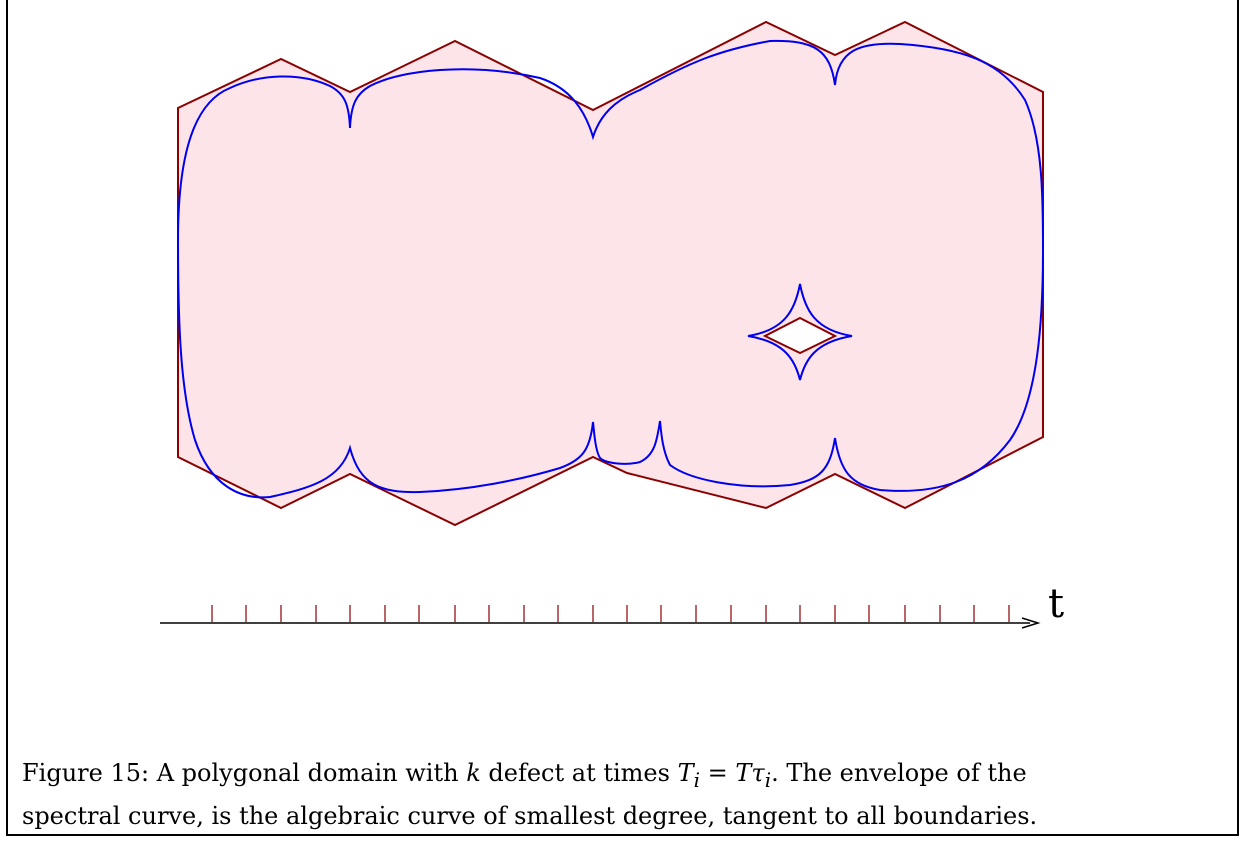 This screenshot has width=1248, height=843. Describe the element at coordinates (743, 773) in the screenshot. I see `caption-T2-symbol: T` at that location.